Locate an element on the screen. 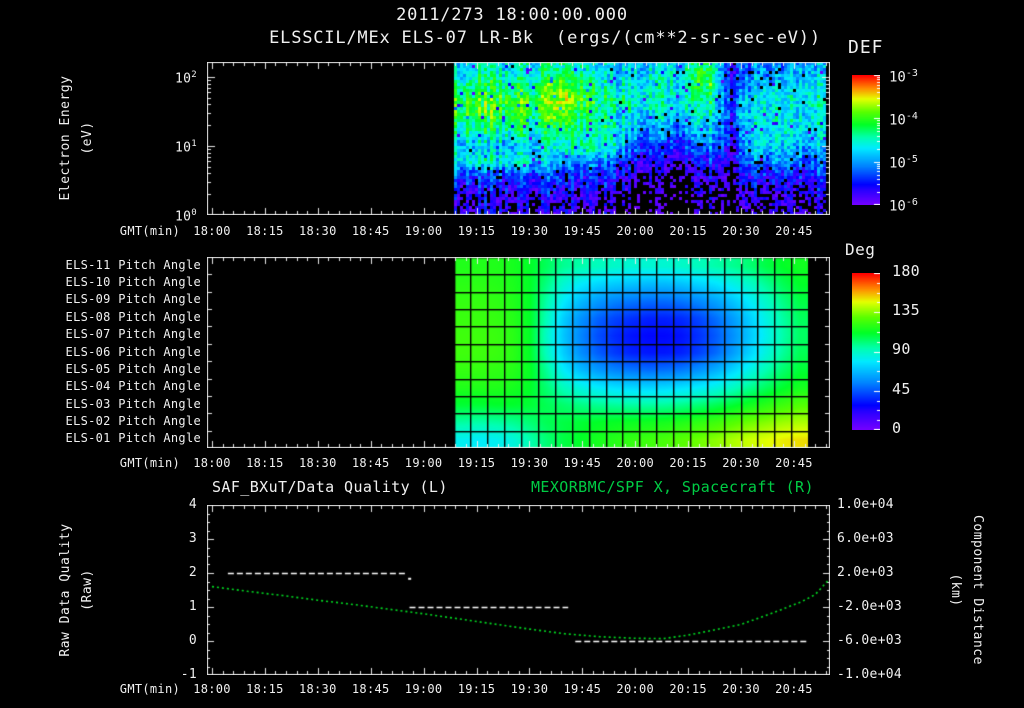 This screenshot has width=1024, height=708. component-distance-tick-label: -1.0e+04 is located at coordinates (870, 674).